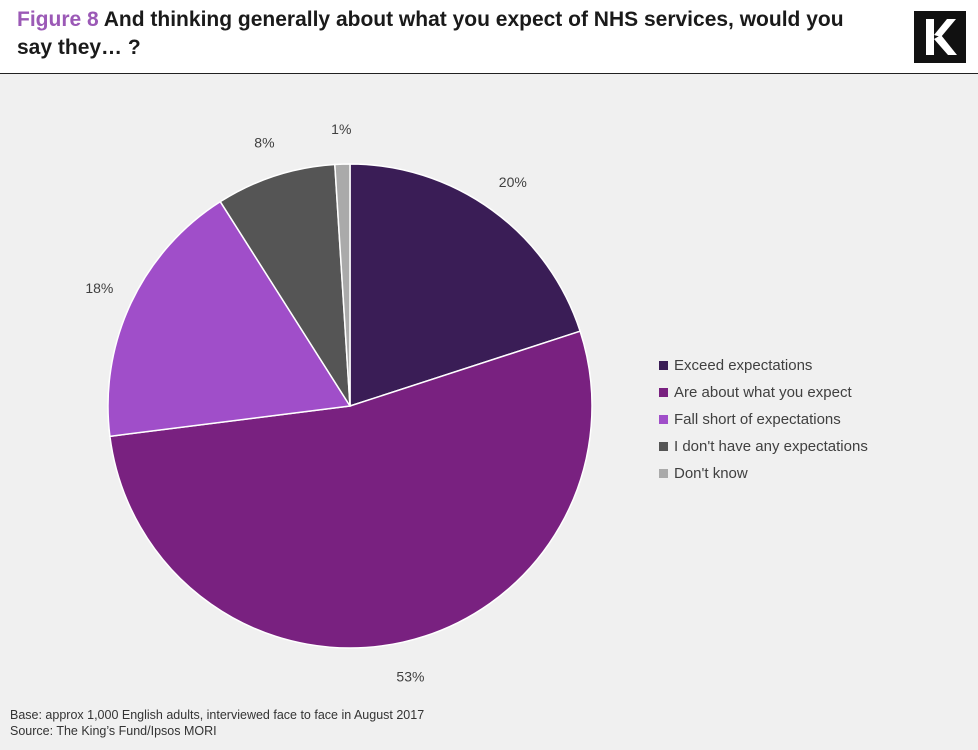 The image size is (978, 750). What do you see at coordinates (743, 365) in the screenshot?
I see `legend-label: Exceed expectations` at bounding box center [743, 365].